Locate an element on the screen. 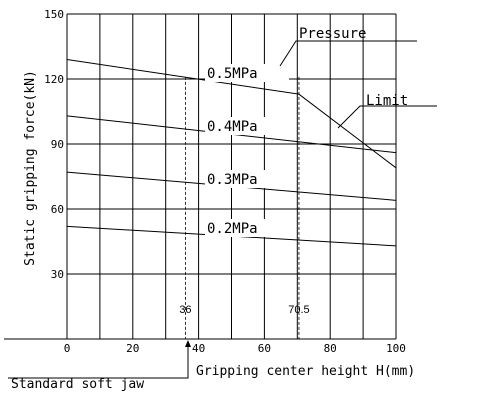 This screenshot has width=478, height=394. reference-value-label: 36 is located at coordinates (185, 310).